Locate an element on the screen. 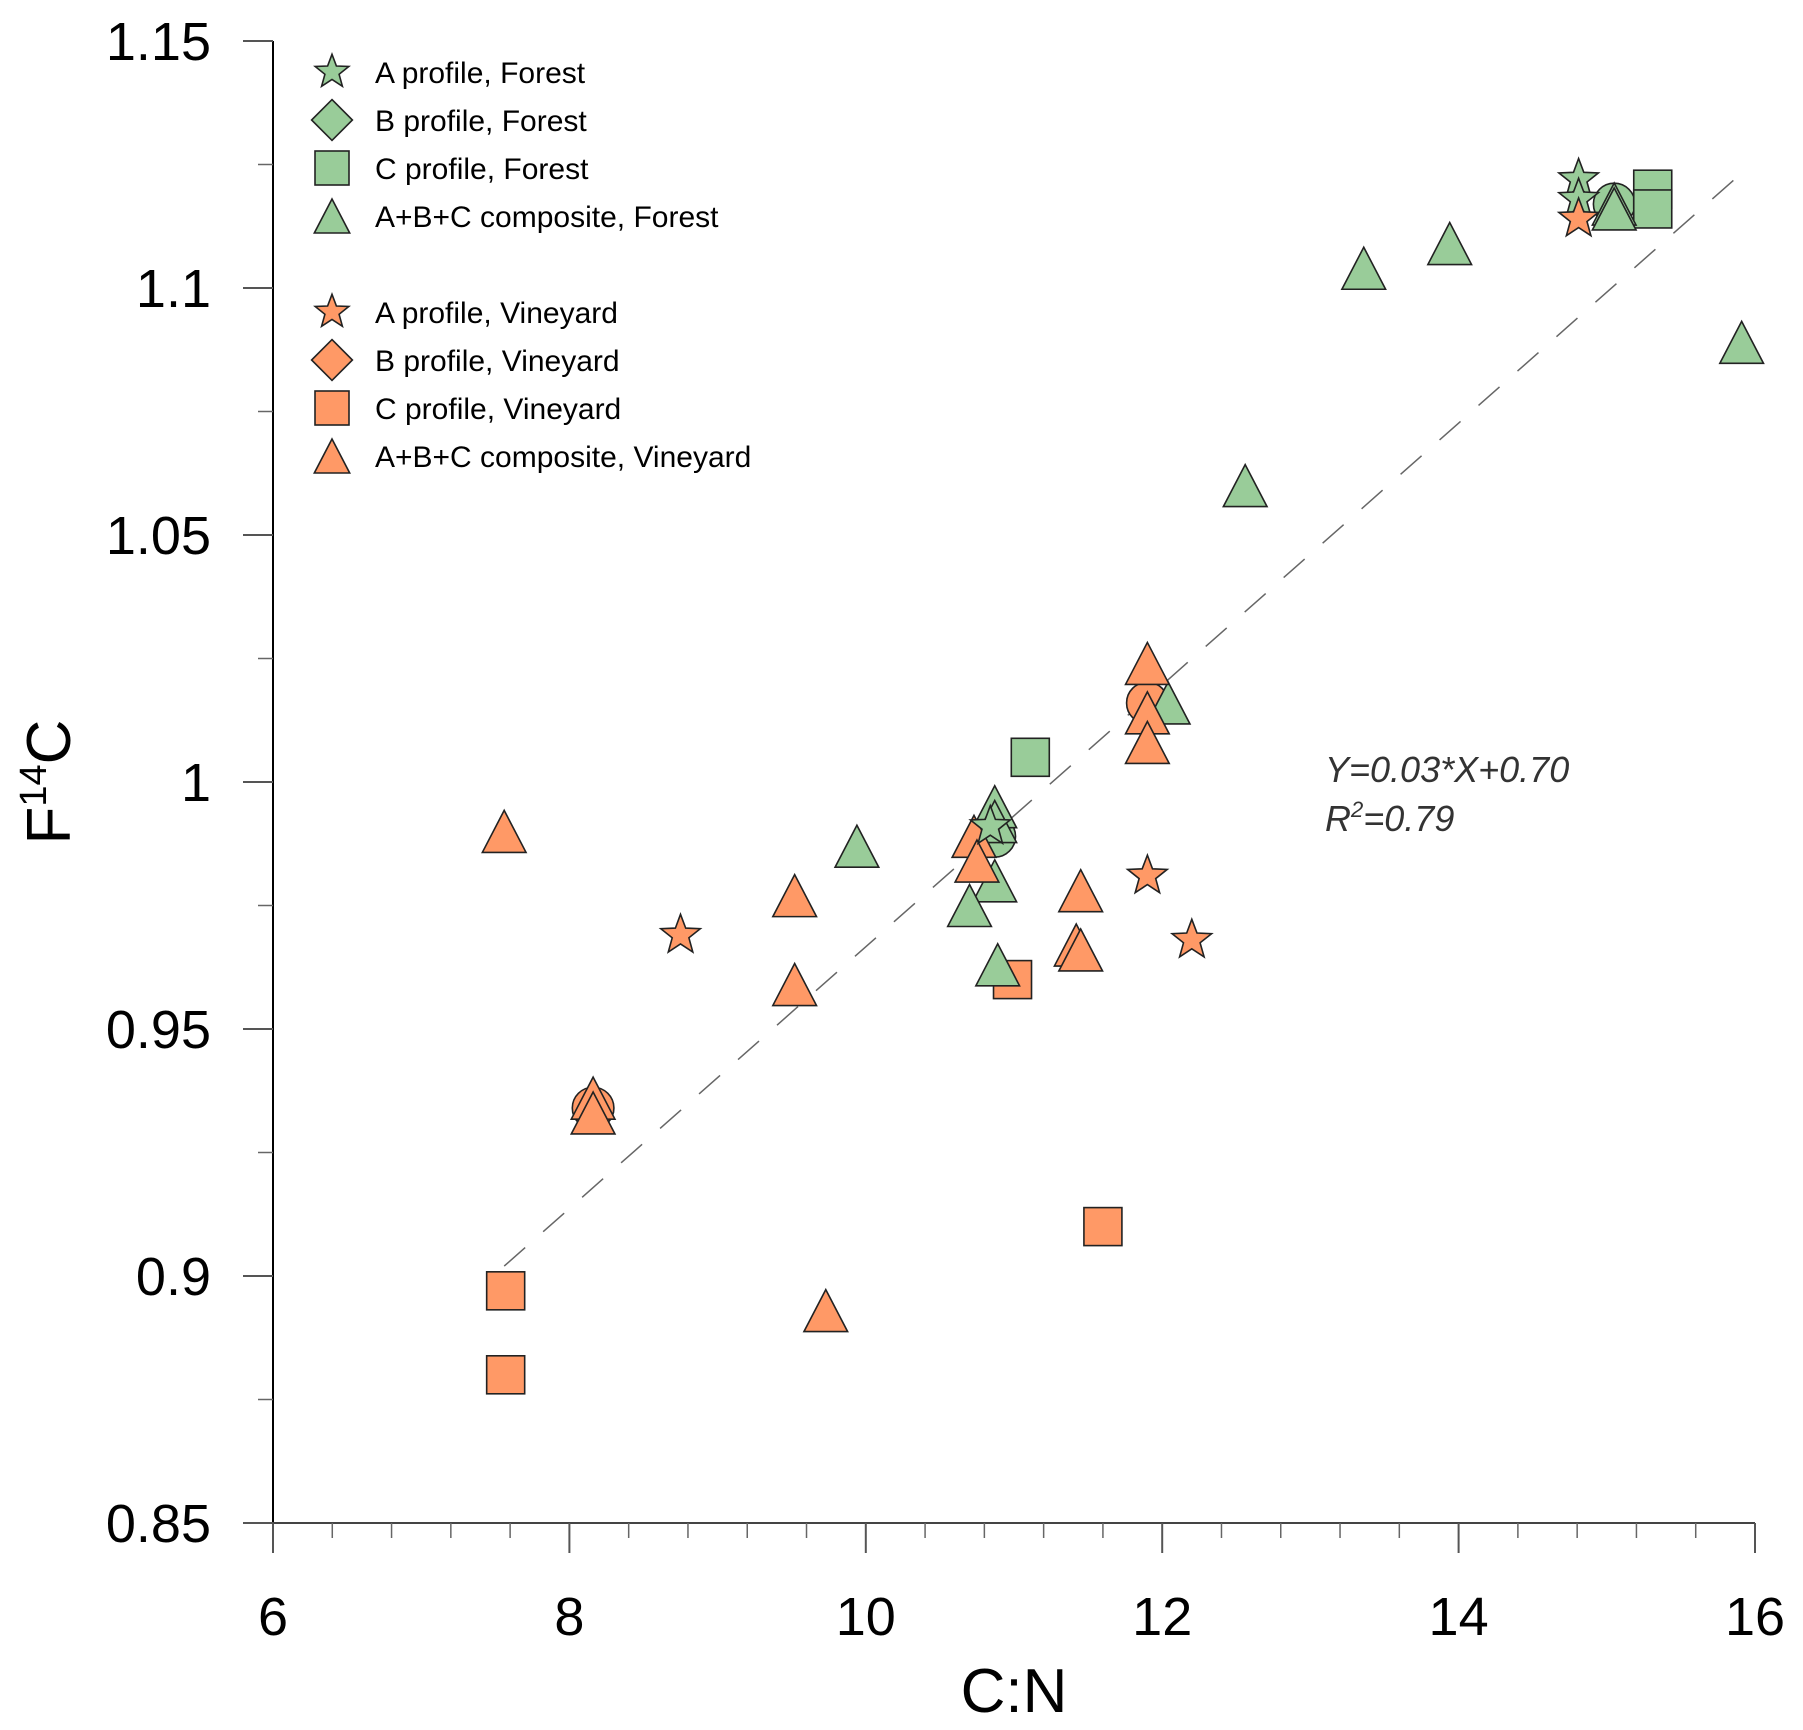 The image size is (1803, 1730). legend-label: A profile, Forest is located at coordinates (480, 73).